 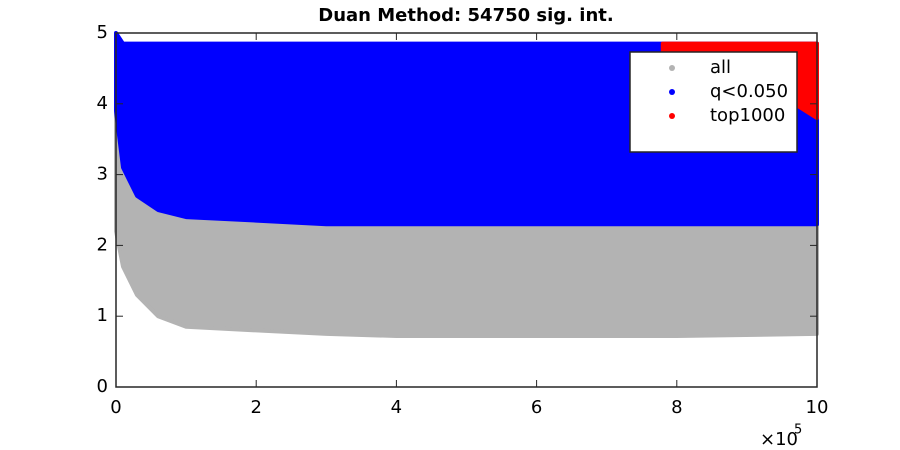 What do you see at coordinates (749, 91) in the screenshot?
I see `legend-label: q<0.050` at bounding box center [749, 91].